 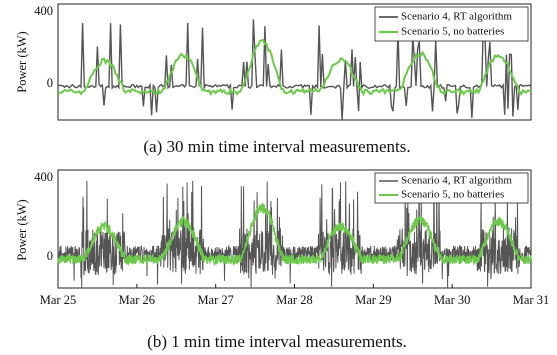 What do you see at coordinates (22, 229) in the screenshot?
I see `y-axis-label-b: Power (kW)` at bounding box center [22, 229].